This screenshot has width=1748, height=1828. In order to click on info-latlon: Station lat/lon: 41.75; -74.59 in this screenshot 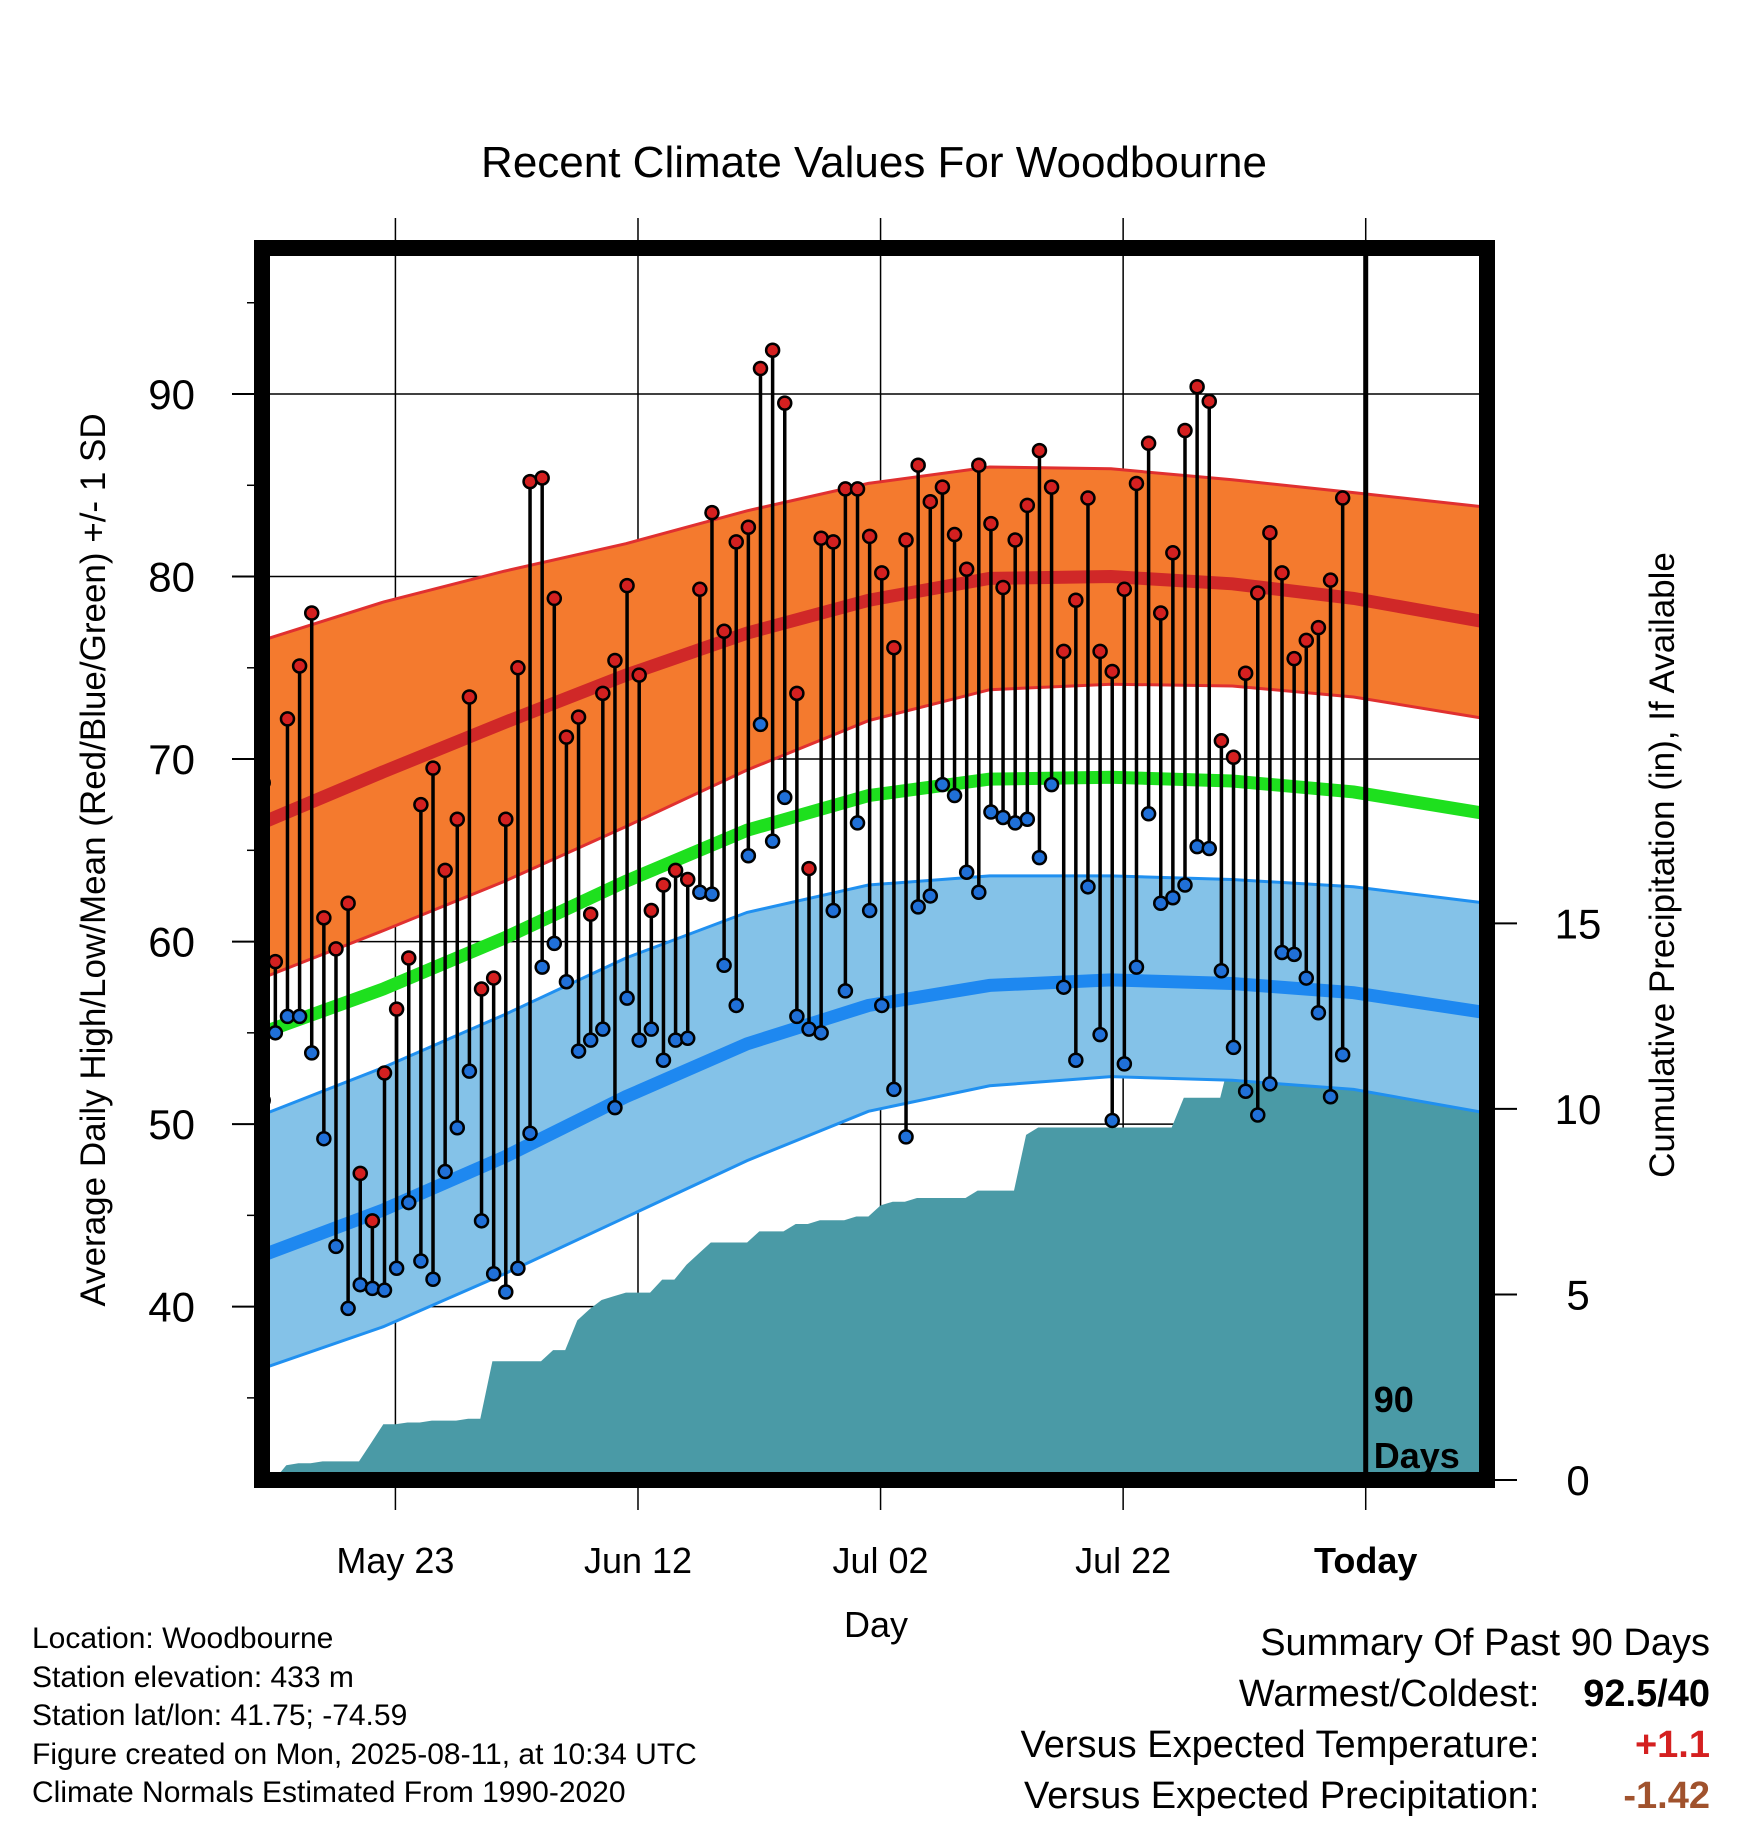, I will do `click(220, 1715)`.